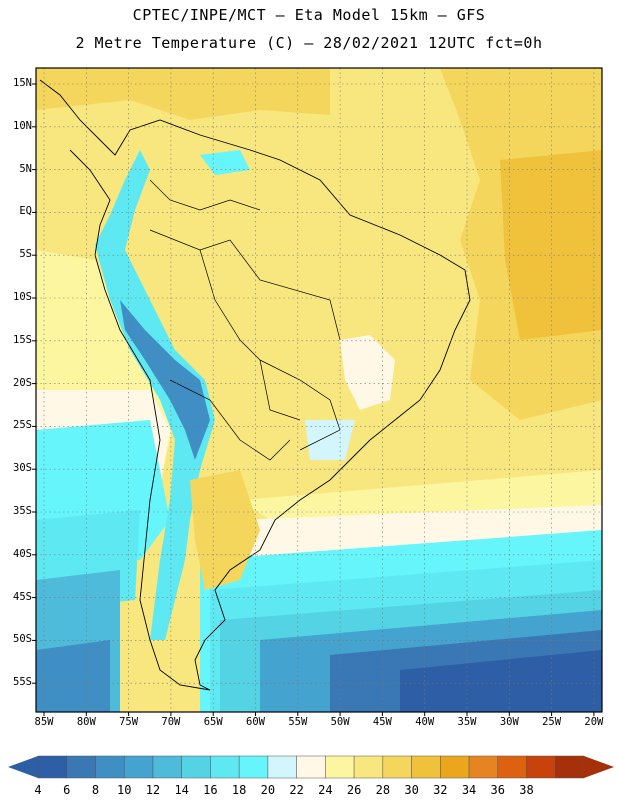  What do you see at coordinates (469, 790) in the screenshot?
I see `colorbar-label: 34` at bounding box center [469, 790].